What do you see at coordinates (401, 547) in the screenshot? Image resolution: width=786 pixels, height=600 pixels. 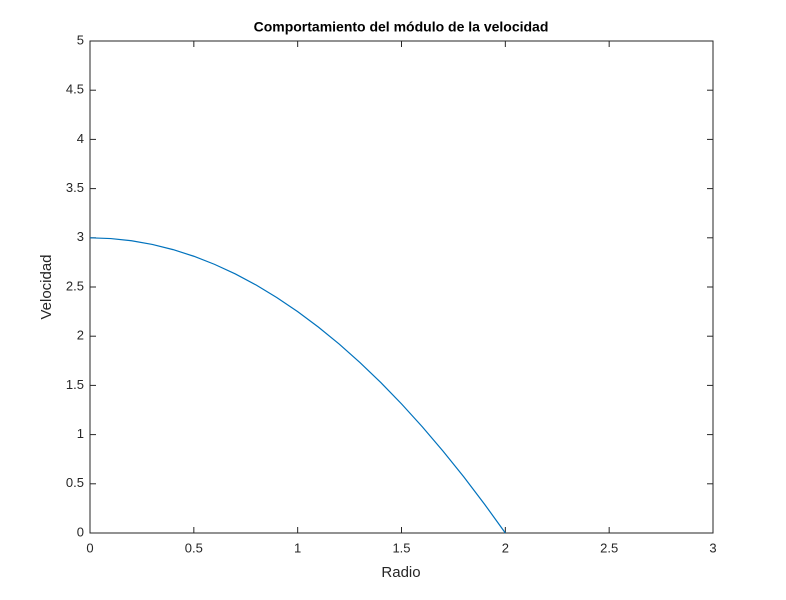 I see `x-tick-label: 1.5` at bounding box center [401, 547].